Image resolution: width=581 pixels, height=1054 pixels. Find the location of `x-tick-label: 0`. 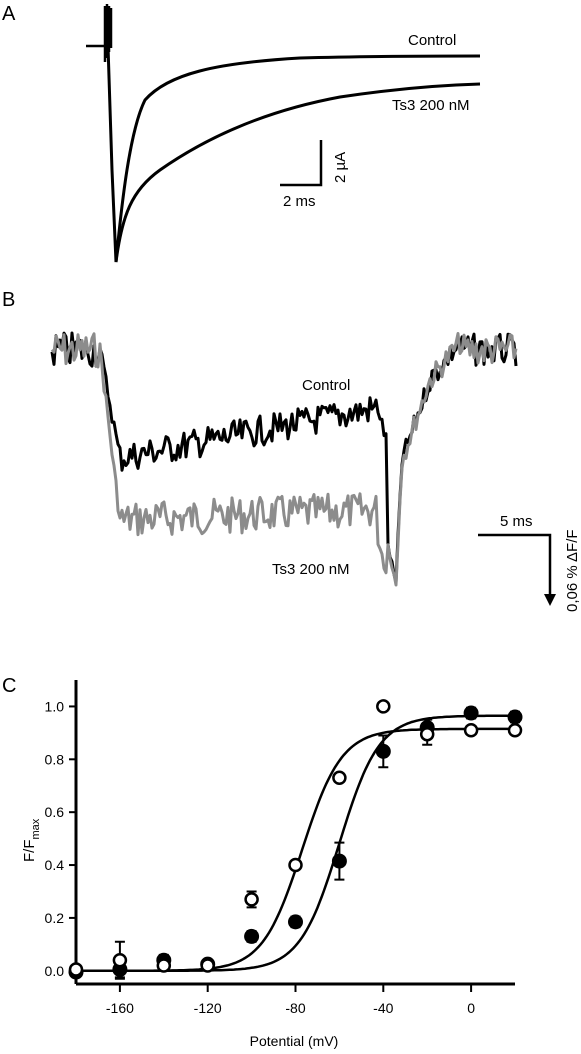

x-tick-label: 0 is located at coordinates (471, 1008).